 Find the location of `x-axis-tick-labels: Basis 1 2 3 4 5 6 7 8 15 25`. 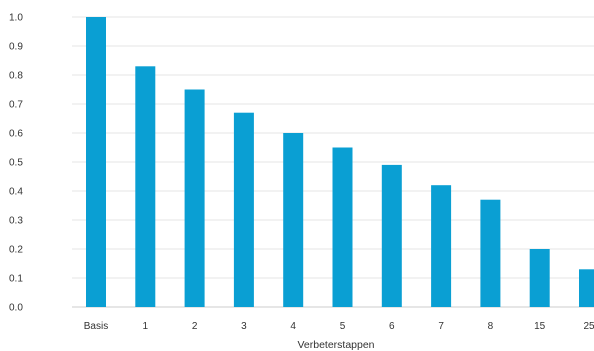

x-axis-tick-labels: Basis 1 2 3 4 5 6 7 8 15 25 is located at coordinates (339, 326).